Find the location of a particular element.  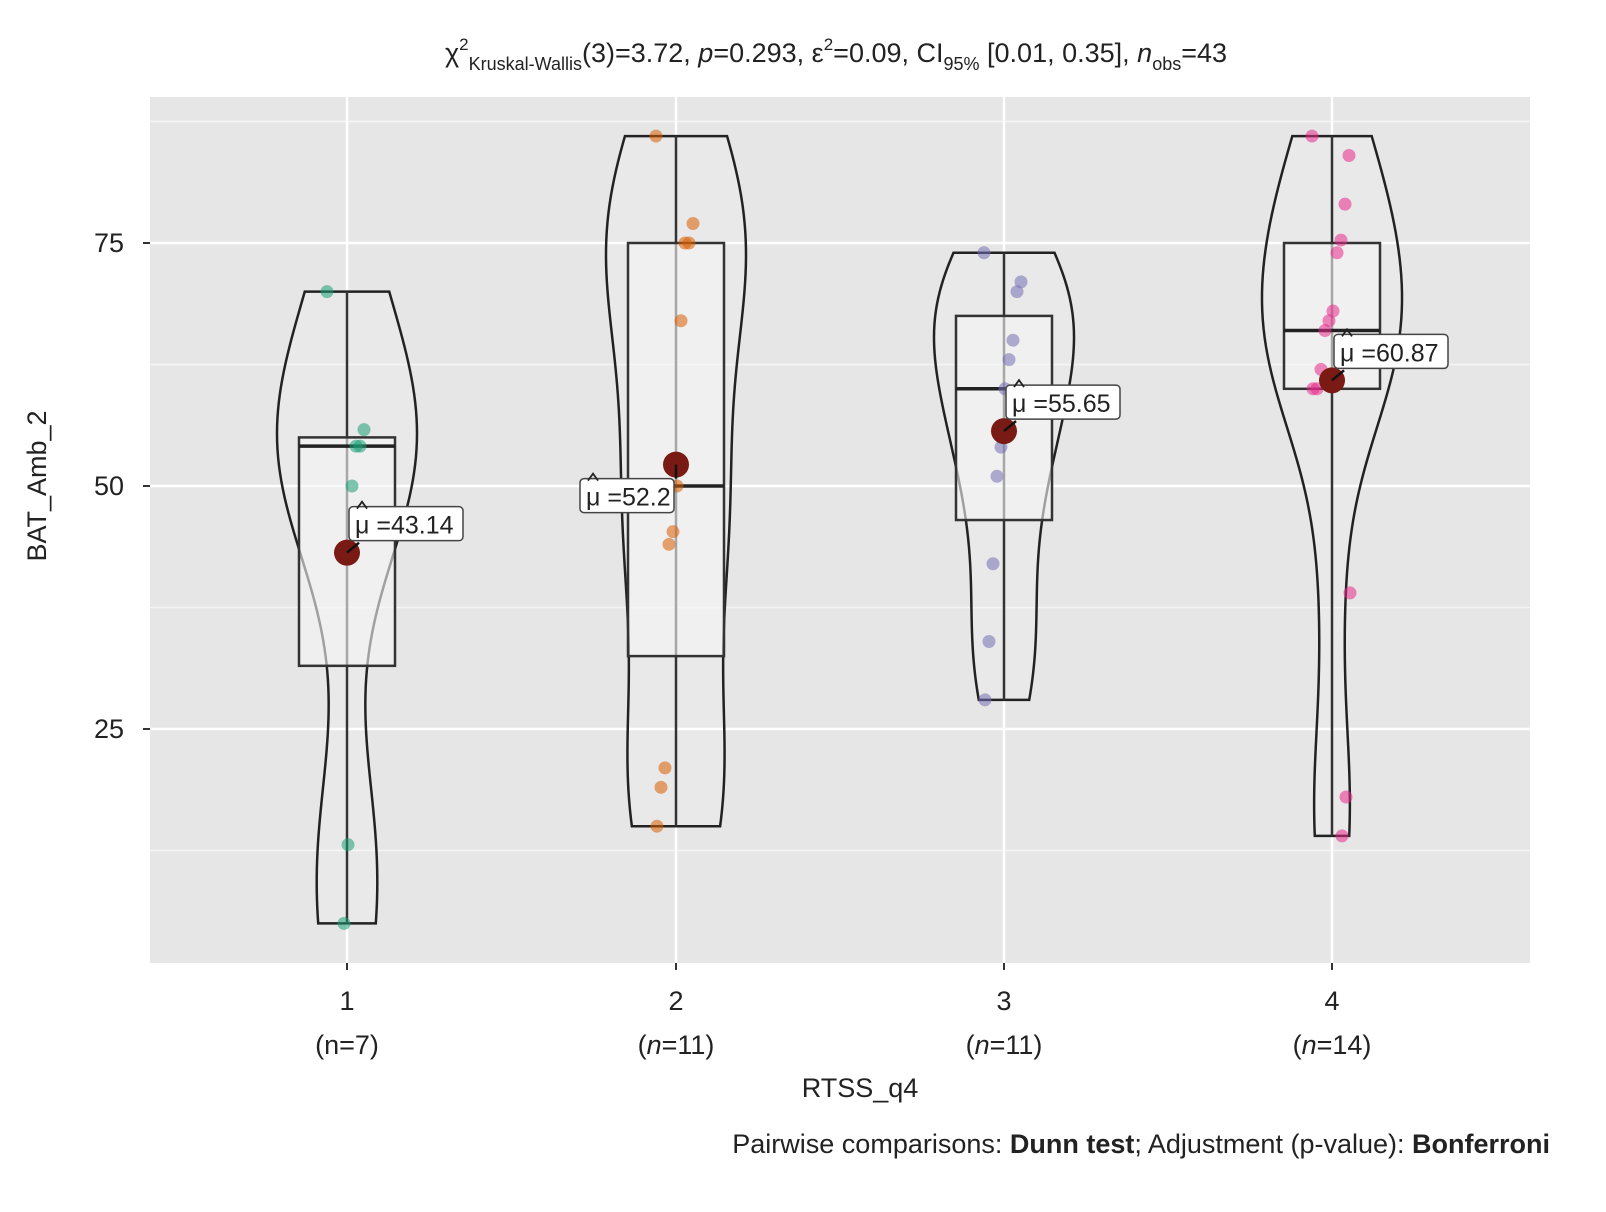

x-tick-label: 2 is located at coordinates (675, 1001).